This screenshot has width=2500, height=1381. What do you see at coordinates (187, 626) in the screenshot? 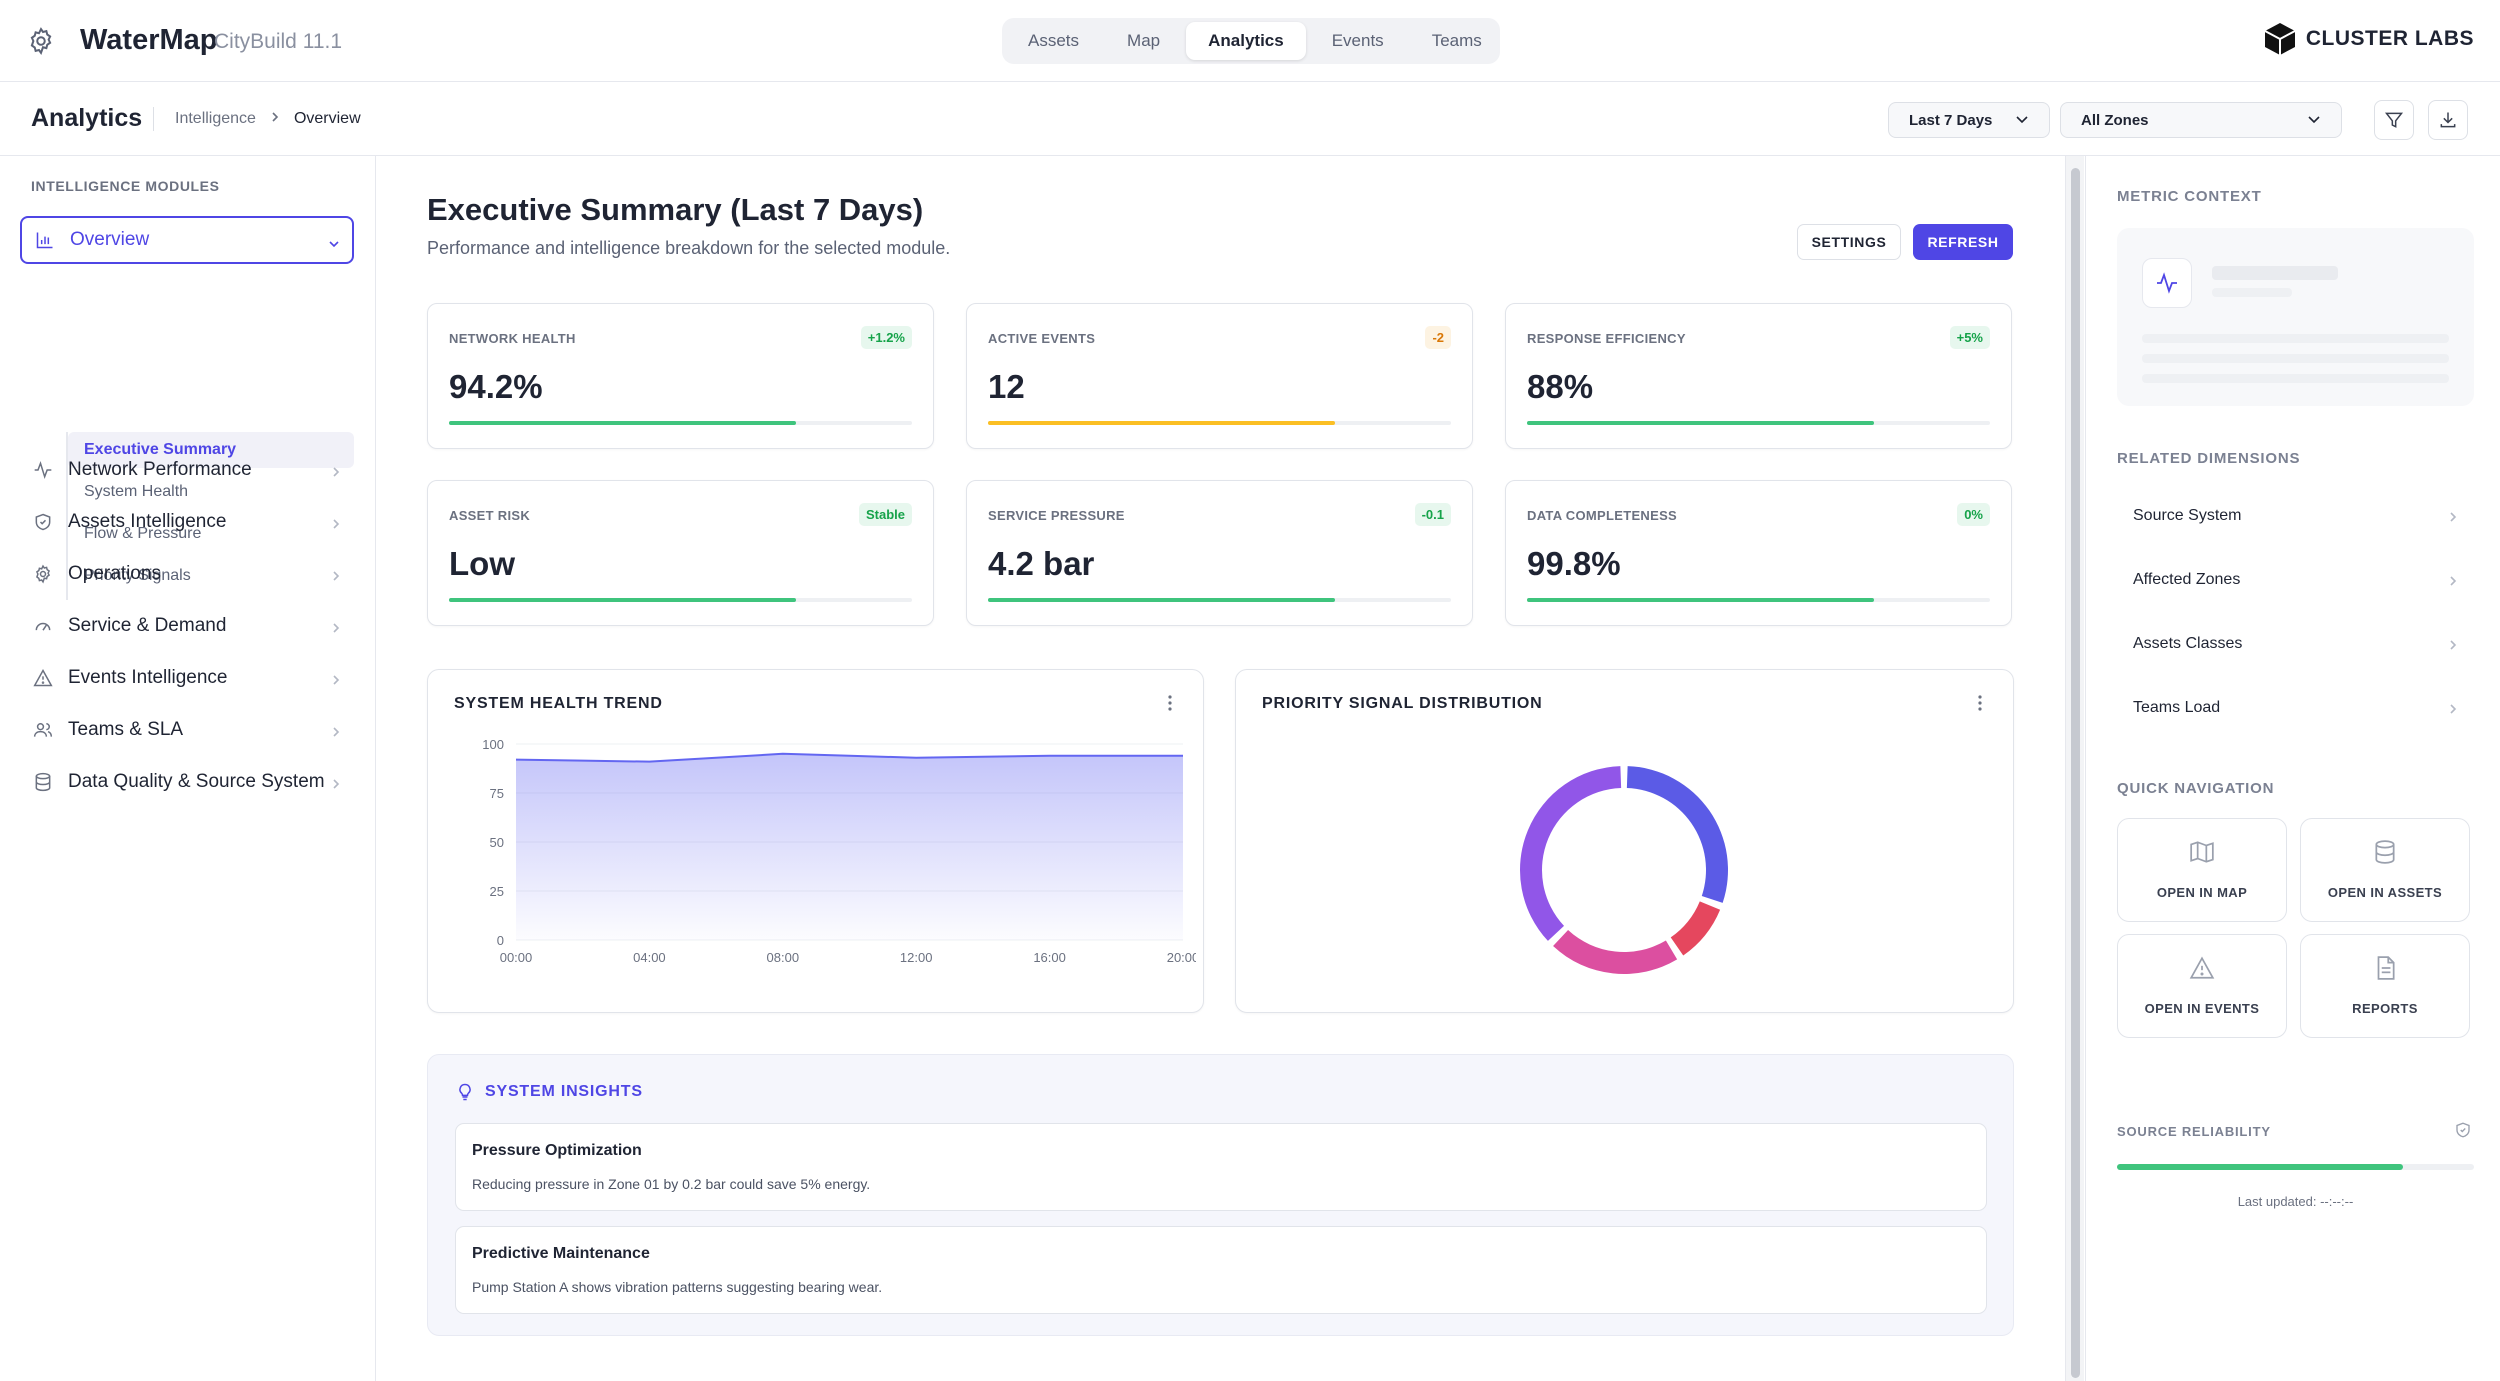
I see `sidebar-item-service-demand: Service & Demand` at bounding box center [187, 626].